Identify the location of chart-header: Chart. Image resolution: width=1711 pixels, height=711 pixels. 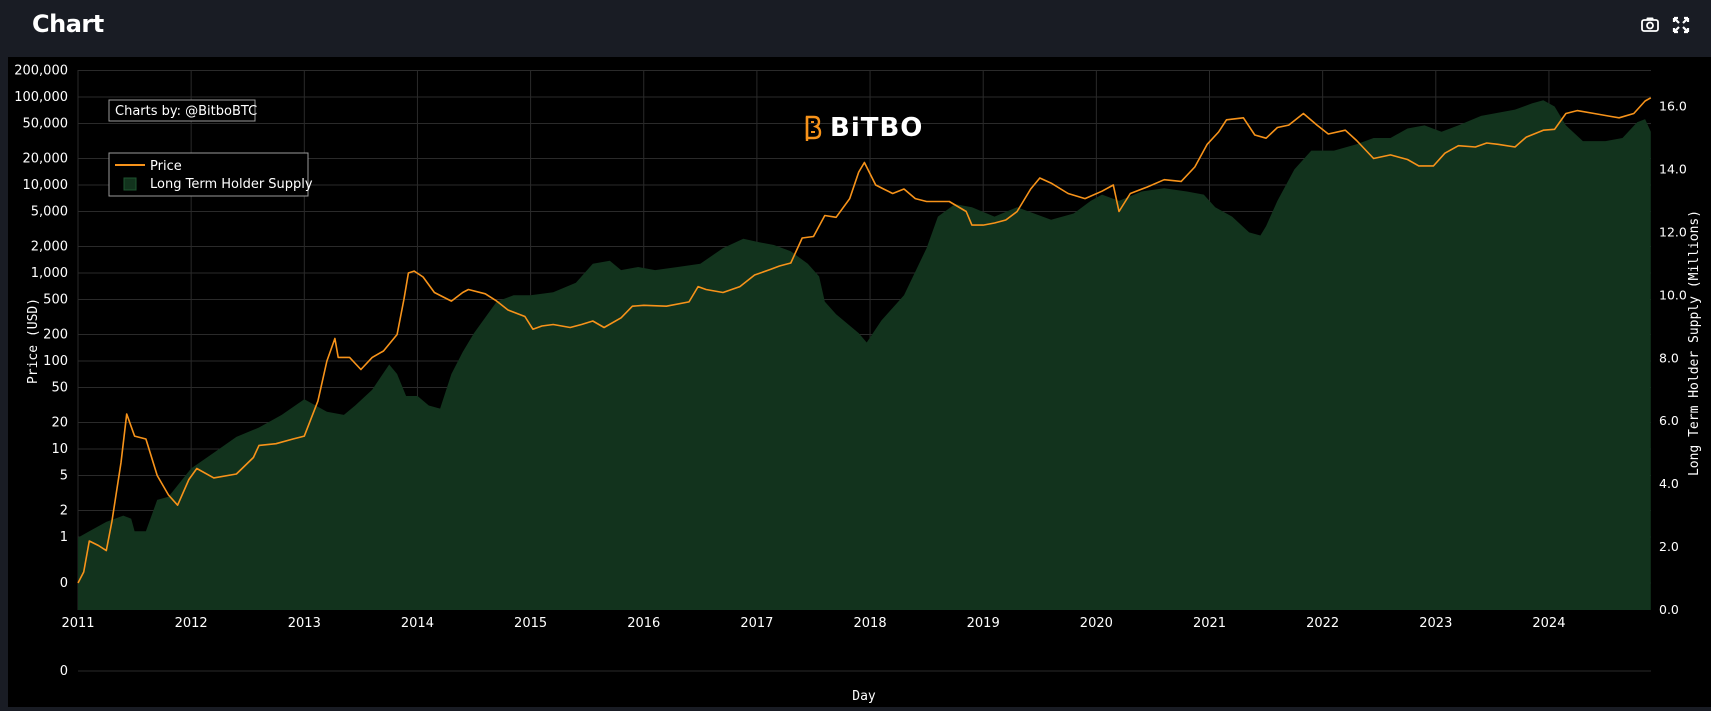
(855, 27).